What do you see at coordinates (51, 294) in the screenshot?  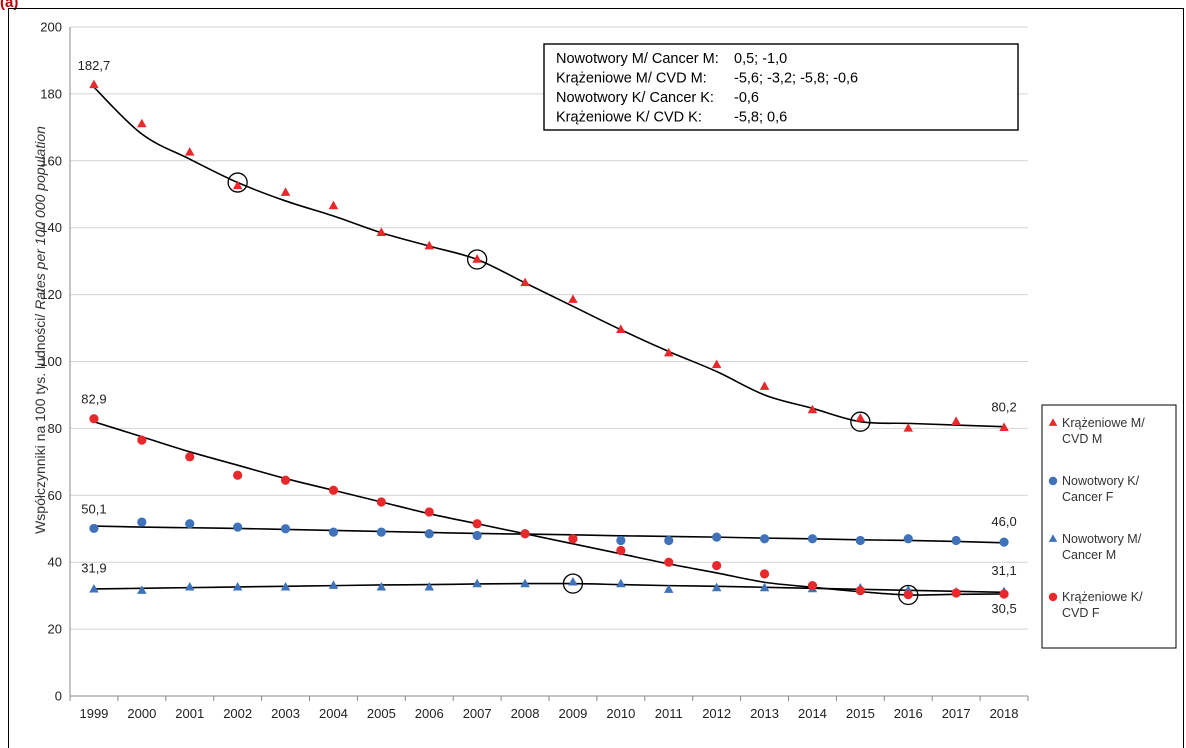 I see `y-tick-label: 120` at bounding box center [51, 294].